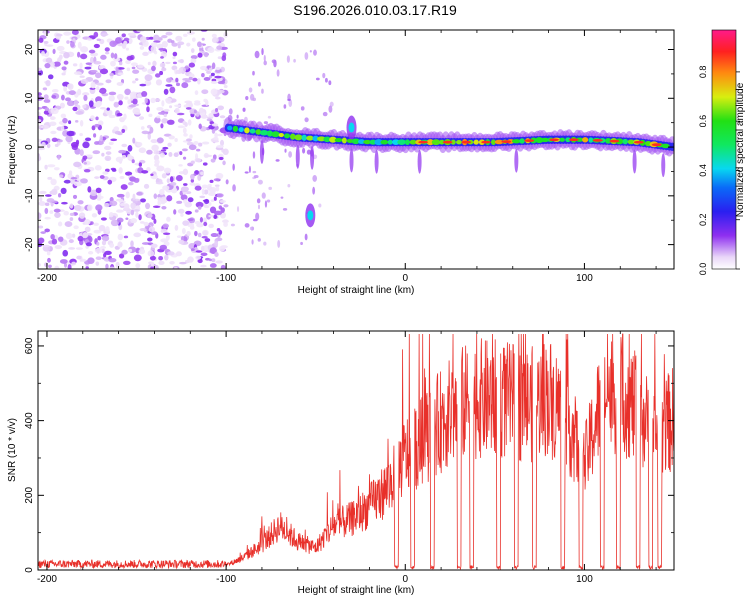 The height and width of the screenshot is (600, 750). What do you see at coordinates (47, 579) in the screenshot?
I see `snr-x-tick-label: -200` at bounding box center [47, 579].